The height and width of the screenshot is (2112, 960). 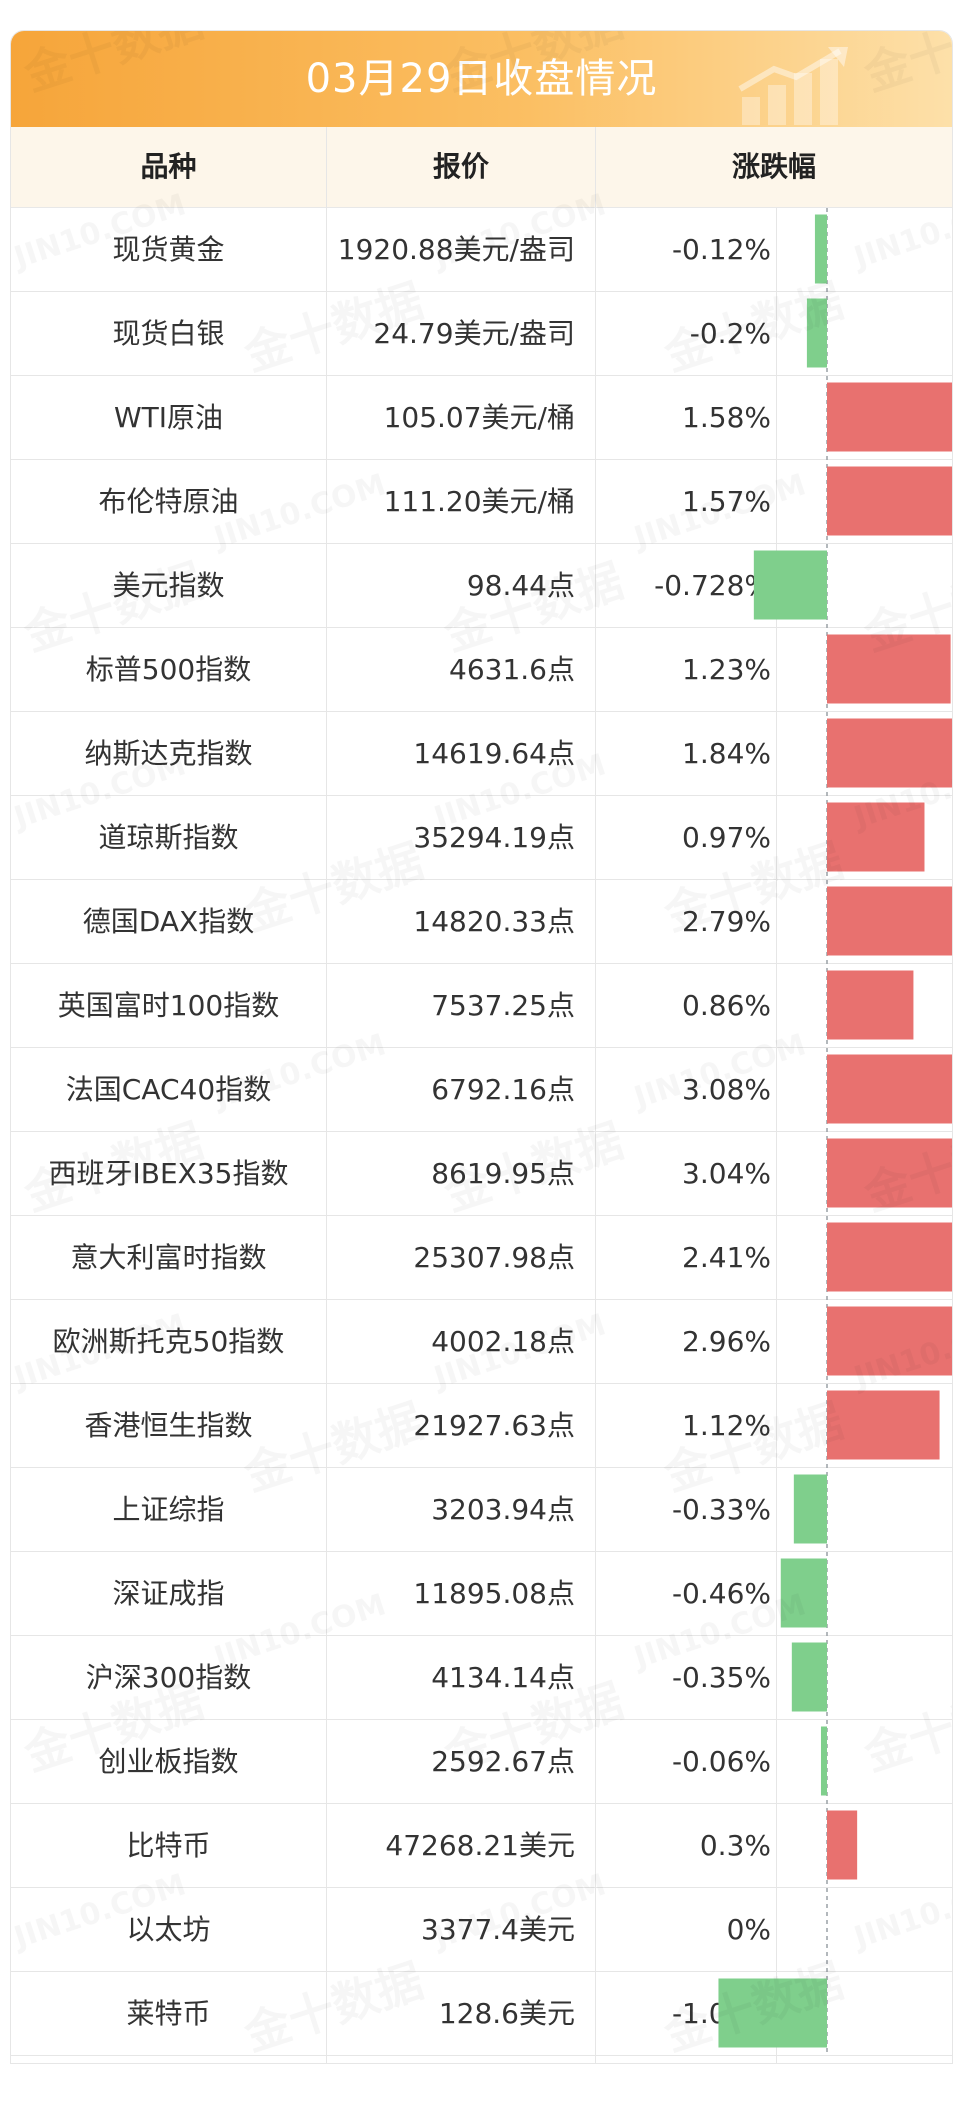 What do you see at coordinates (460, 166) in the screenshot?
I see `column-header-price: 报价` at bounding box center [460, 166].